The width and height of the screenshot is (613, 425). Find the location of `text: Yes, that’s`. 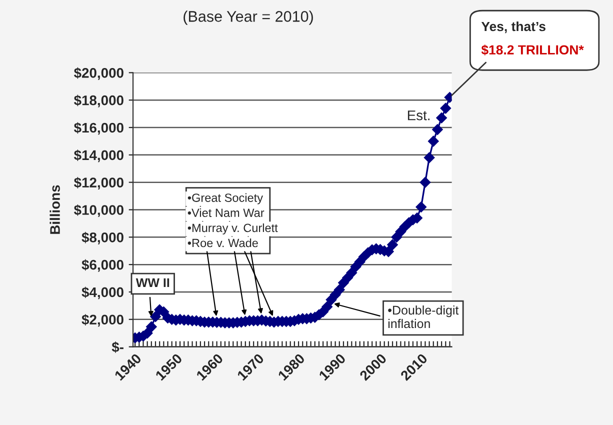

text: Yes, that’s is located at coordinates (513, 27).